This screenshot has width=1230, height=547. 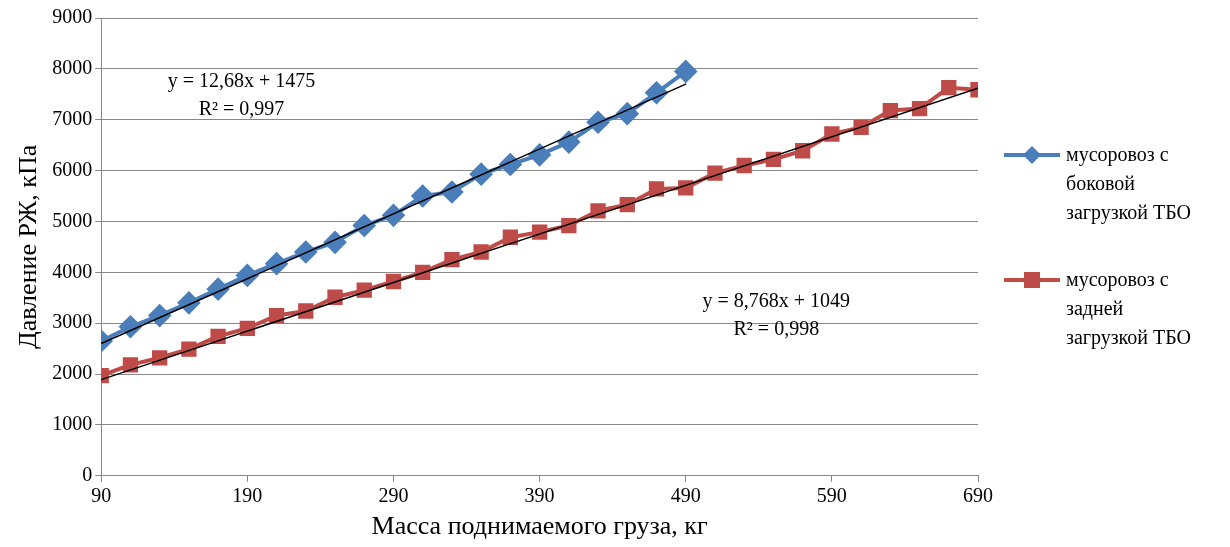 What do you see at coordinates (101, 495) in the screenshot?
I see `x-tick-label: 90` at bounding box center [101, 495].